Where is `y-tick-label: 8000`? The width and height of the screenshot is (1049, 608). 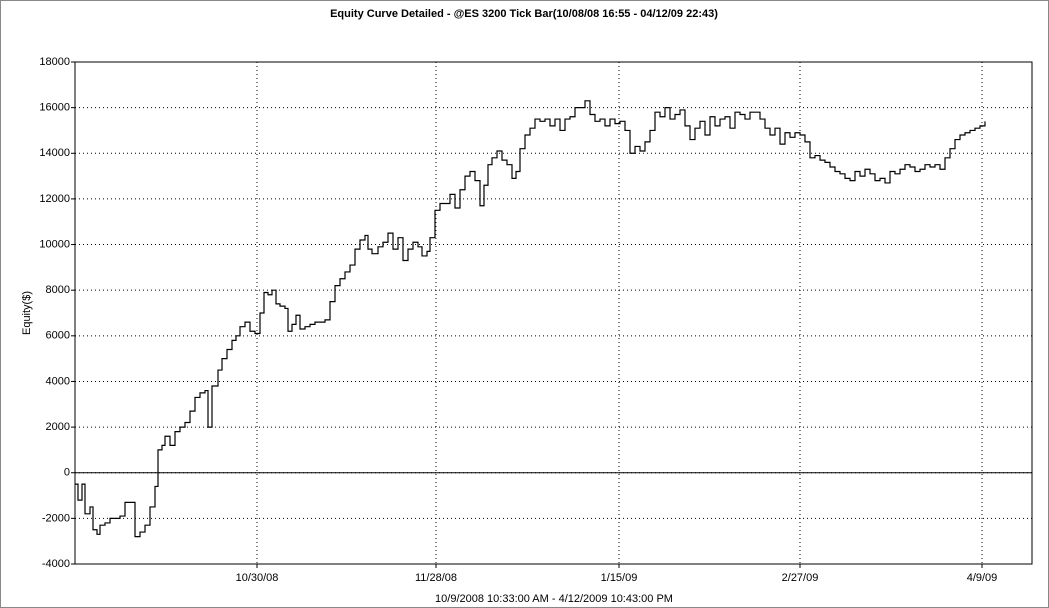 y-tick-label: 8000 is located at coordinates (58, 290).